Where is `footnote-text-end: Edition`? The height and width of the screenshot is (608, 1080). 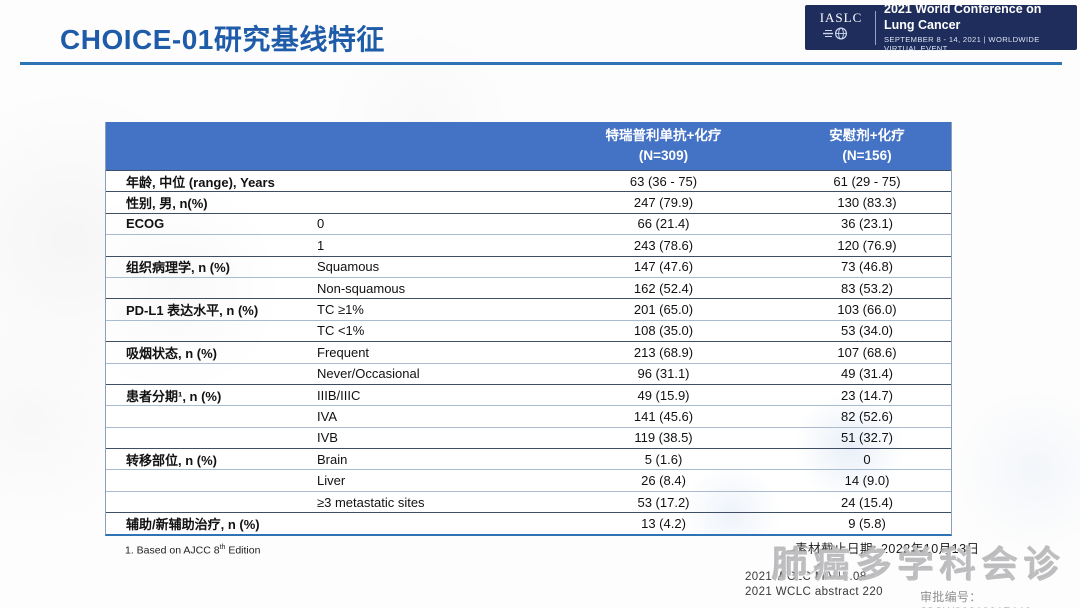 footnote-text-end: Edition is located at coordinates (243, 550).